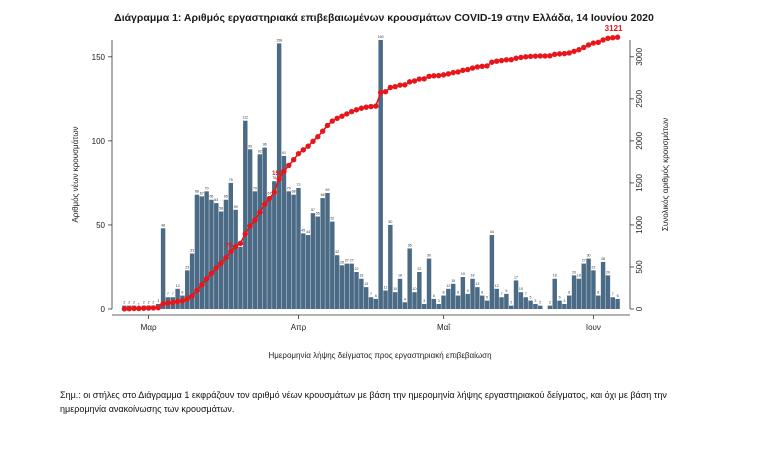  I want to click on bar-data-label: 66, so click(323, 195).